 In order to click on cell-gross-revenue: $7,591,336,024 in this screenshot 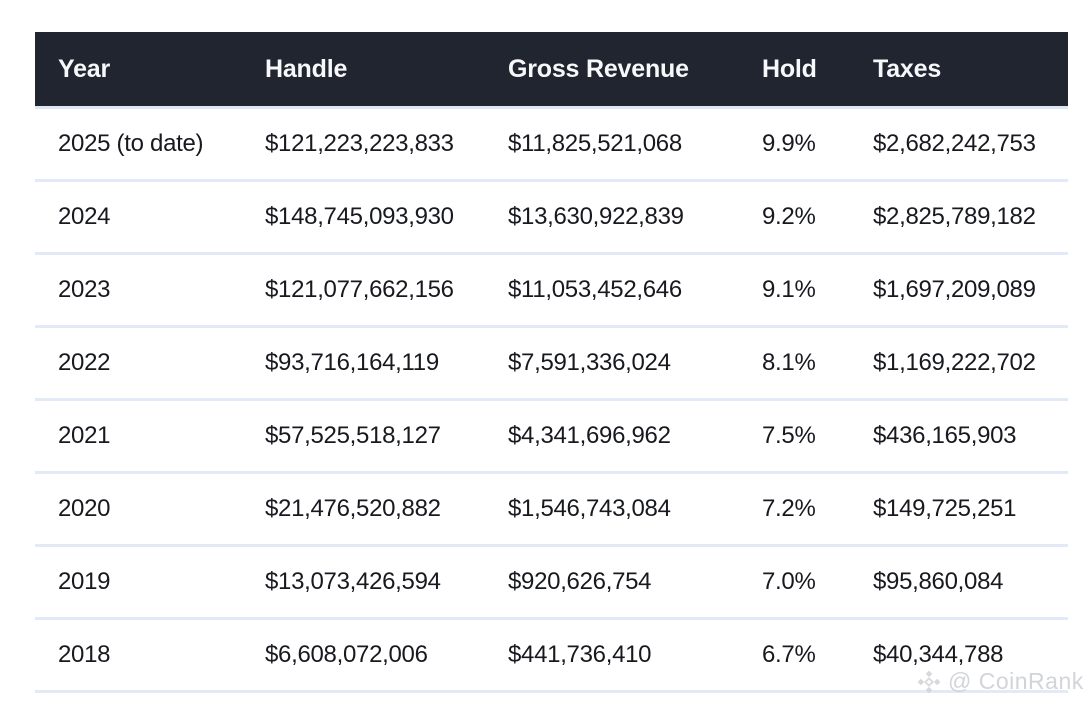, I will do `click(589, 362)`.